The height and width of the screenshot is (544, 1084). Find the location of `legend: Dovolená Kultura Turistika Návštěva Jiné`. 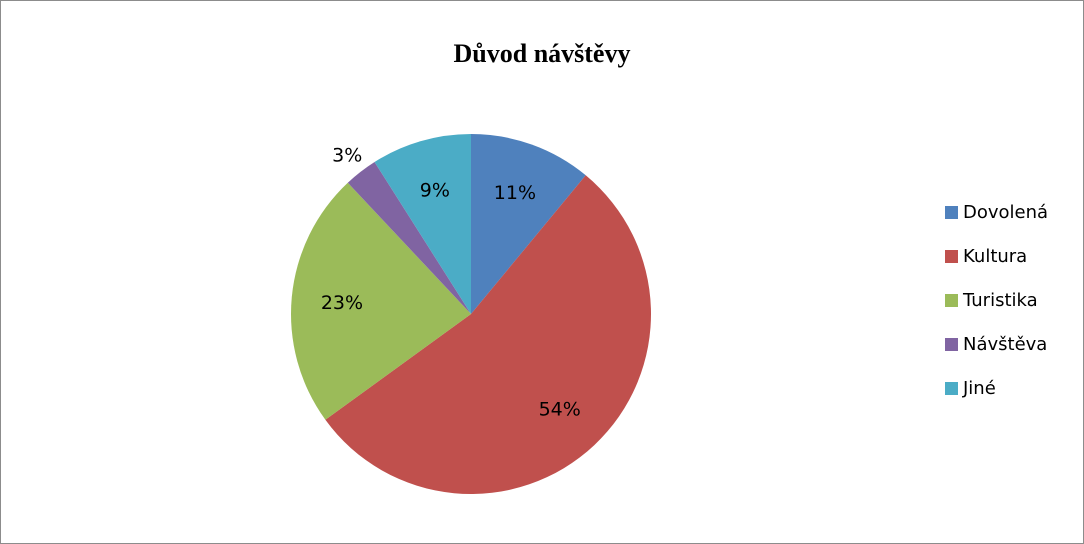

legend: Dovolená Kultura Turistika Návštěva Jiné is located at coordinates (1012, 311).